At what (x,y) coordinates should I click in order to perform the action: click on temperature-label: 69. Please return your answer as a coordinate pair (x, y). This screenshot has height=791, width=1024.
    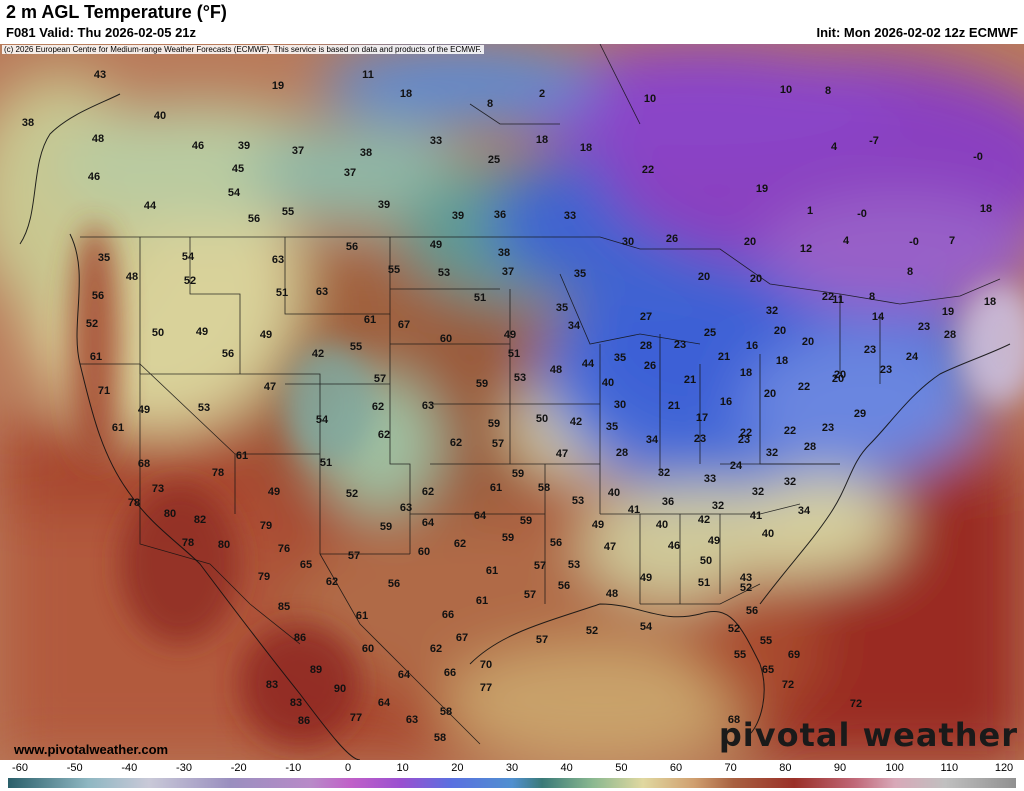
    Looking at the image, I should click on (794, 655).